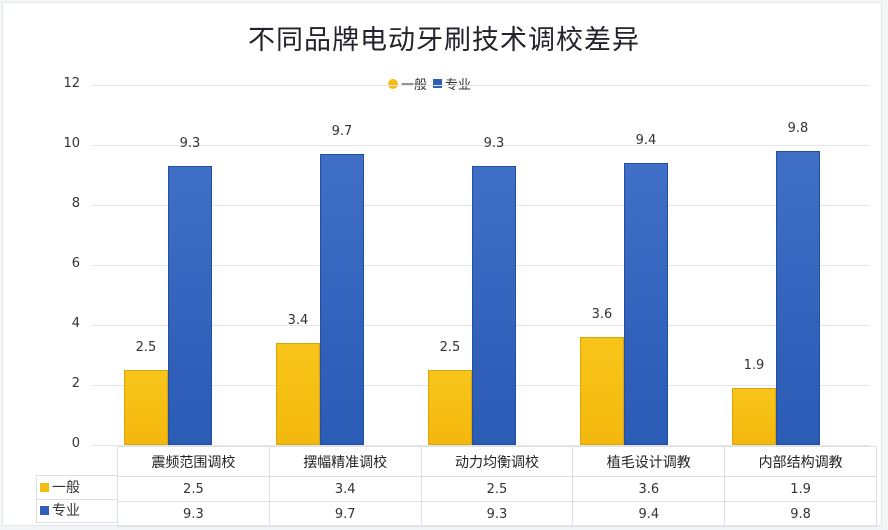 This screenshot has height=530, width=888. I want to click on data-label: 9.4, so click(646, 140).